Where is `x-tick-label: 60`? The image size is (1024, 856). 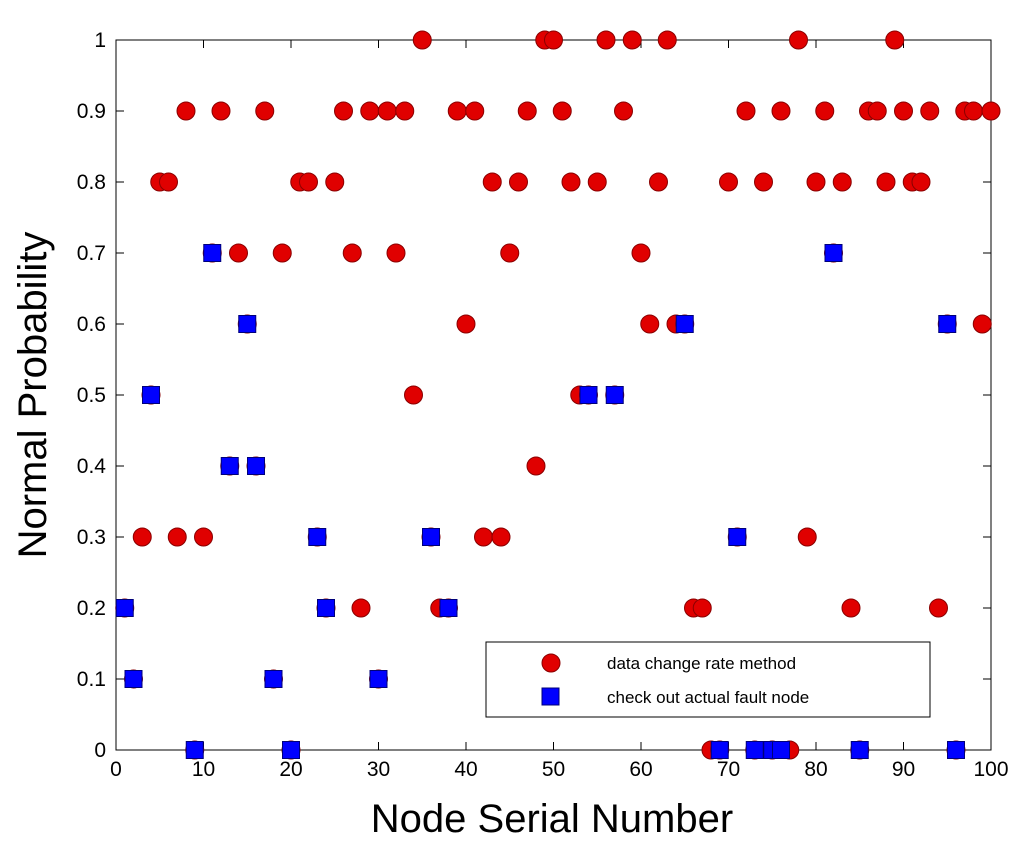 x-tick-label: 60 is located at coordinates (640, 769).